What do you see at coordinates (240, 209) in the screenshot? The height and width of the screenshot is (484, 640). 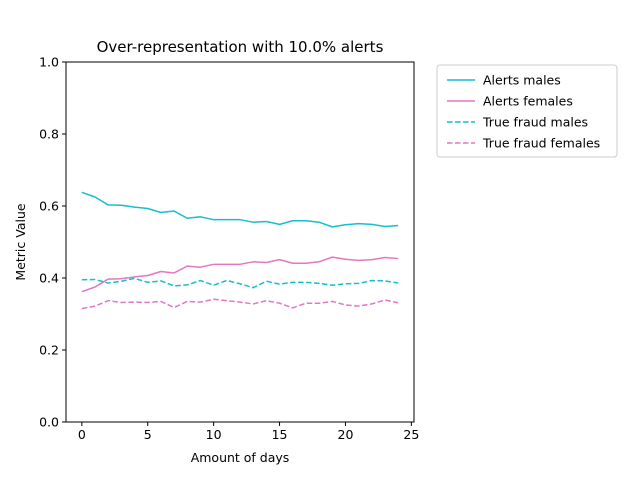 I see `series-line-alerts-males` at bounding box center [240, 209].